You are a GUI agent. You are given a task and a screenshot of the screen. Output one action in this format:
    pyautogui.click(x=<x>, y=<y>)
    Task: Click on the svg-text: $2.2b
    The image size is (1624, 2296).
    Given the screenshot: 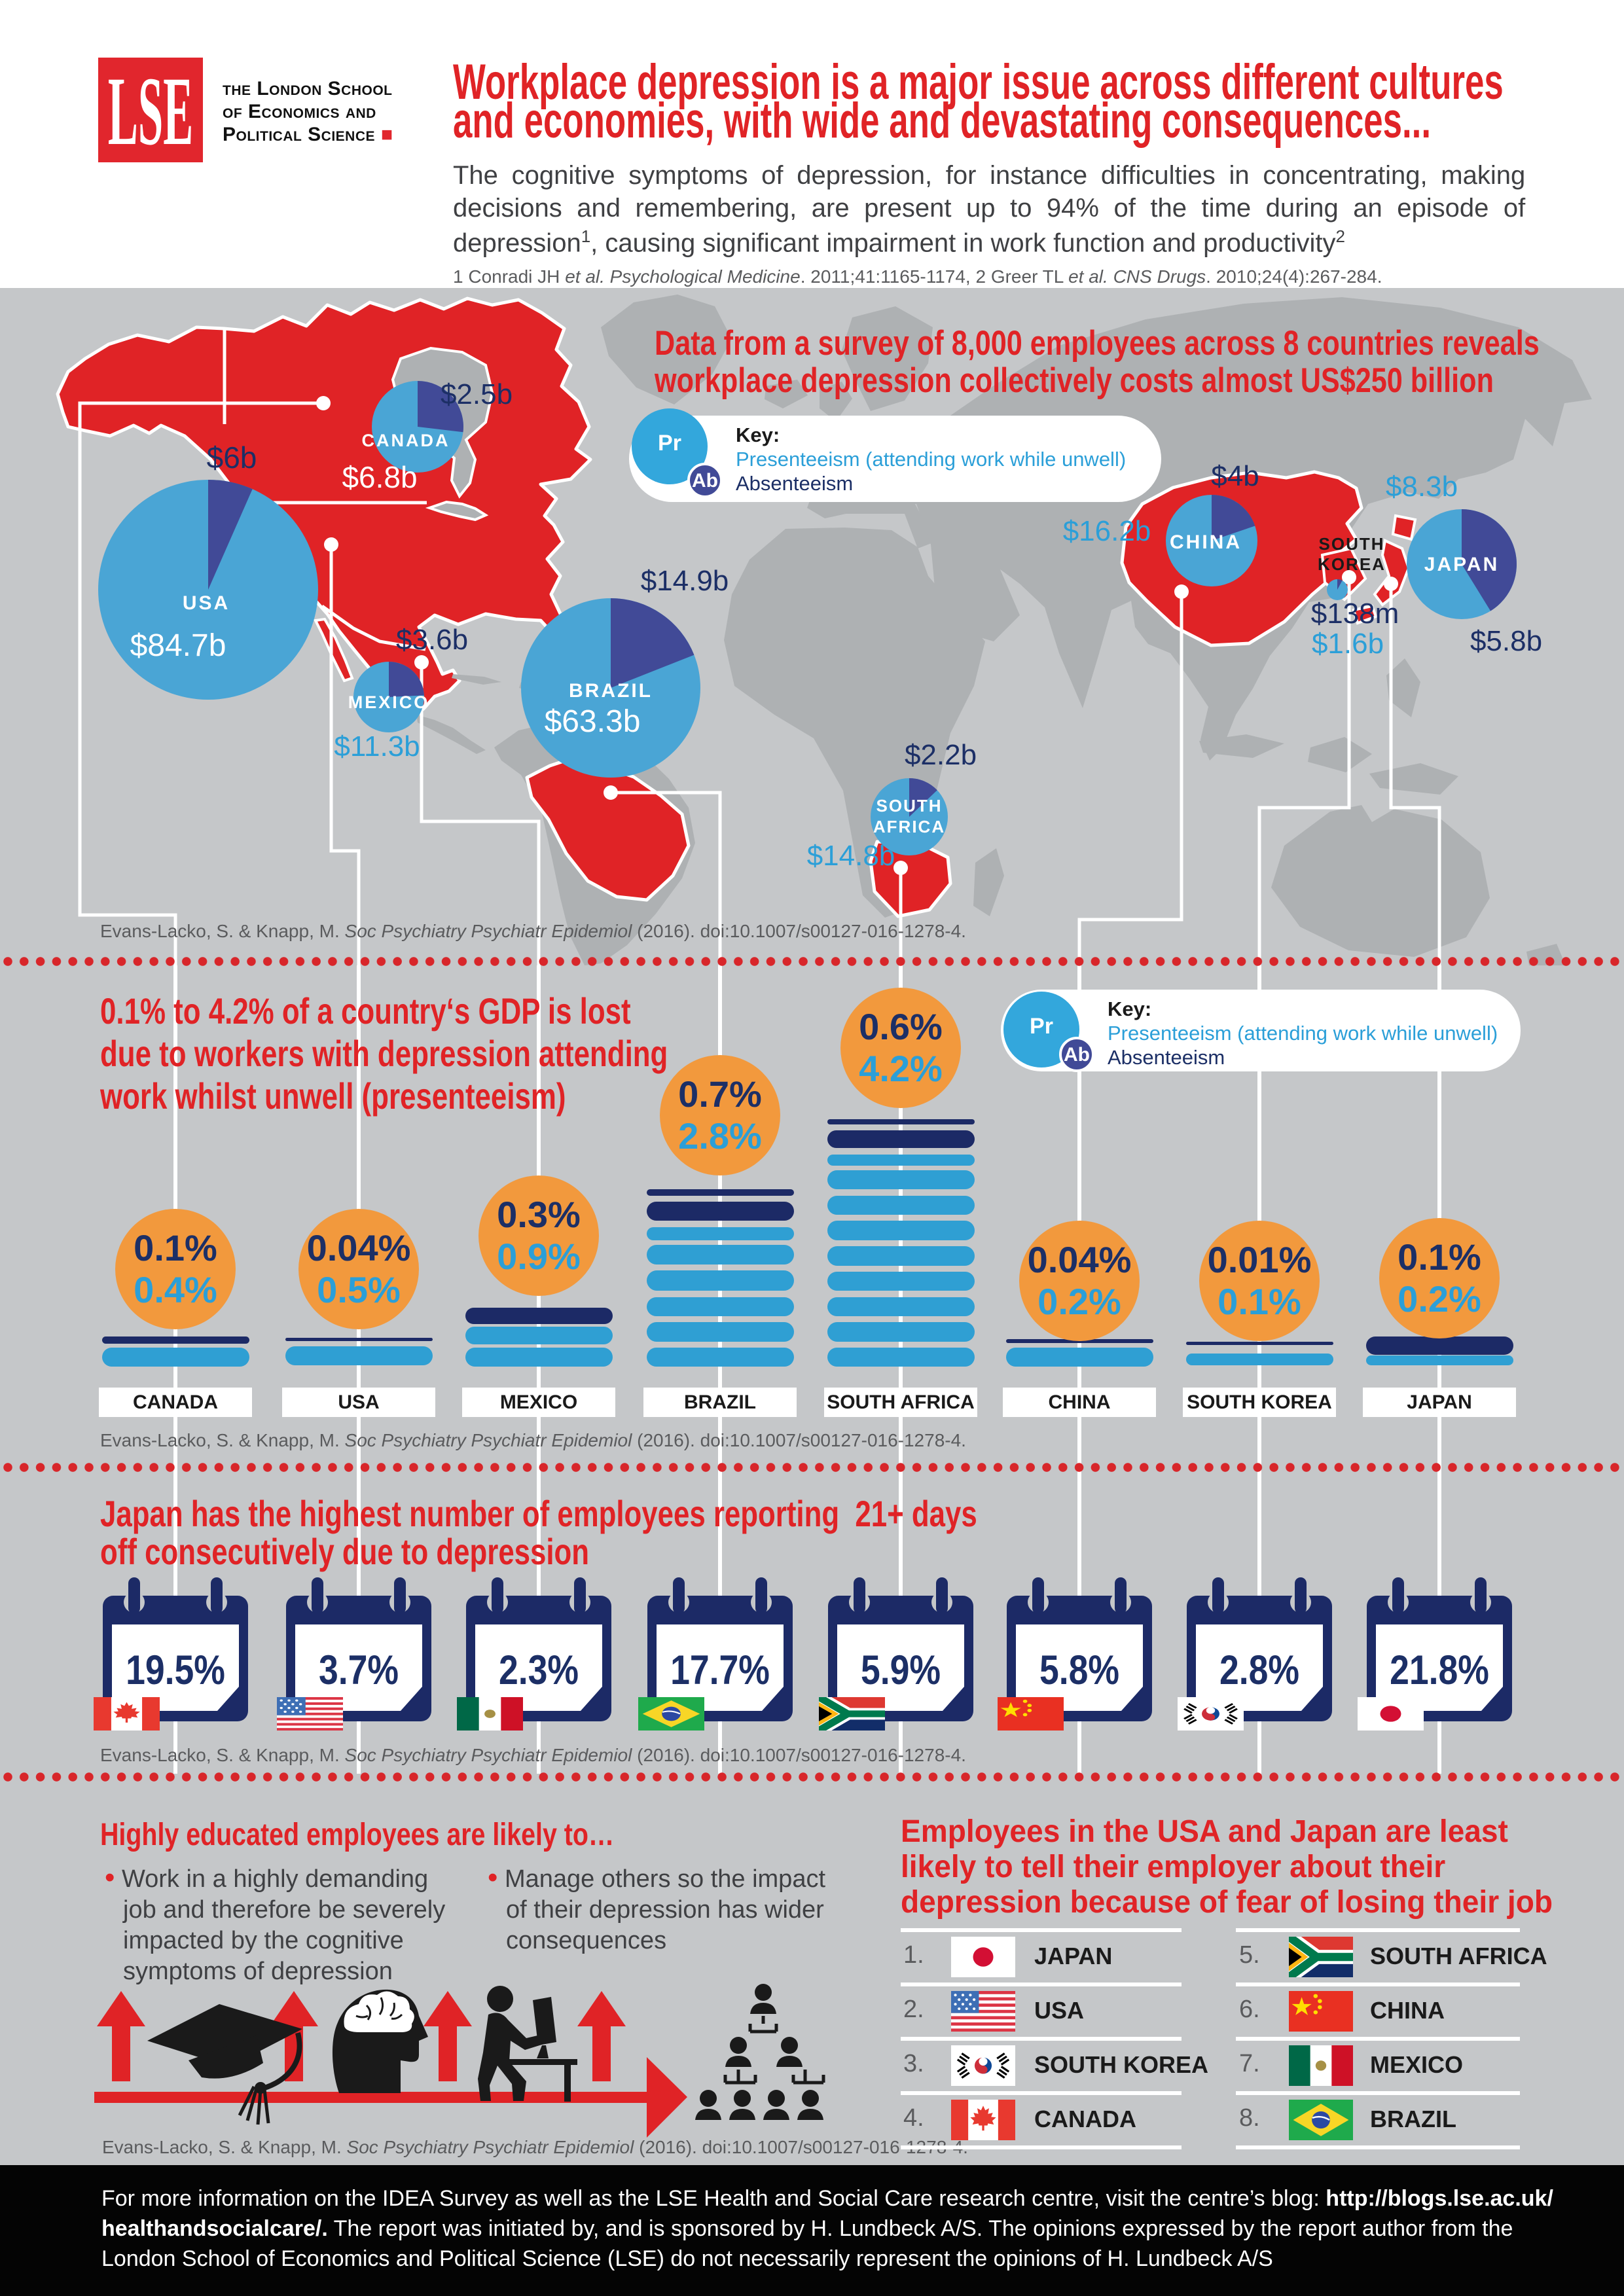 What is the action you would take?
    pyautogui.click(x=941, y=755)
    